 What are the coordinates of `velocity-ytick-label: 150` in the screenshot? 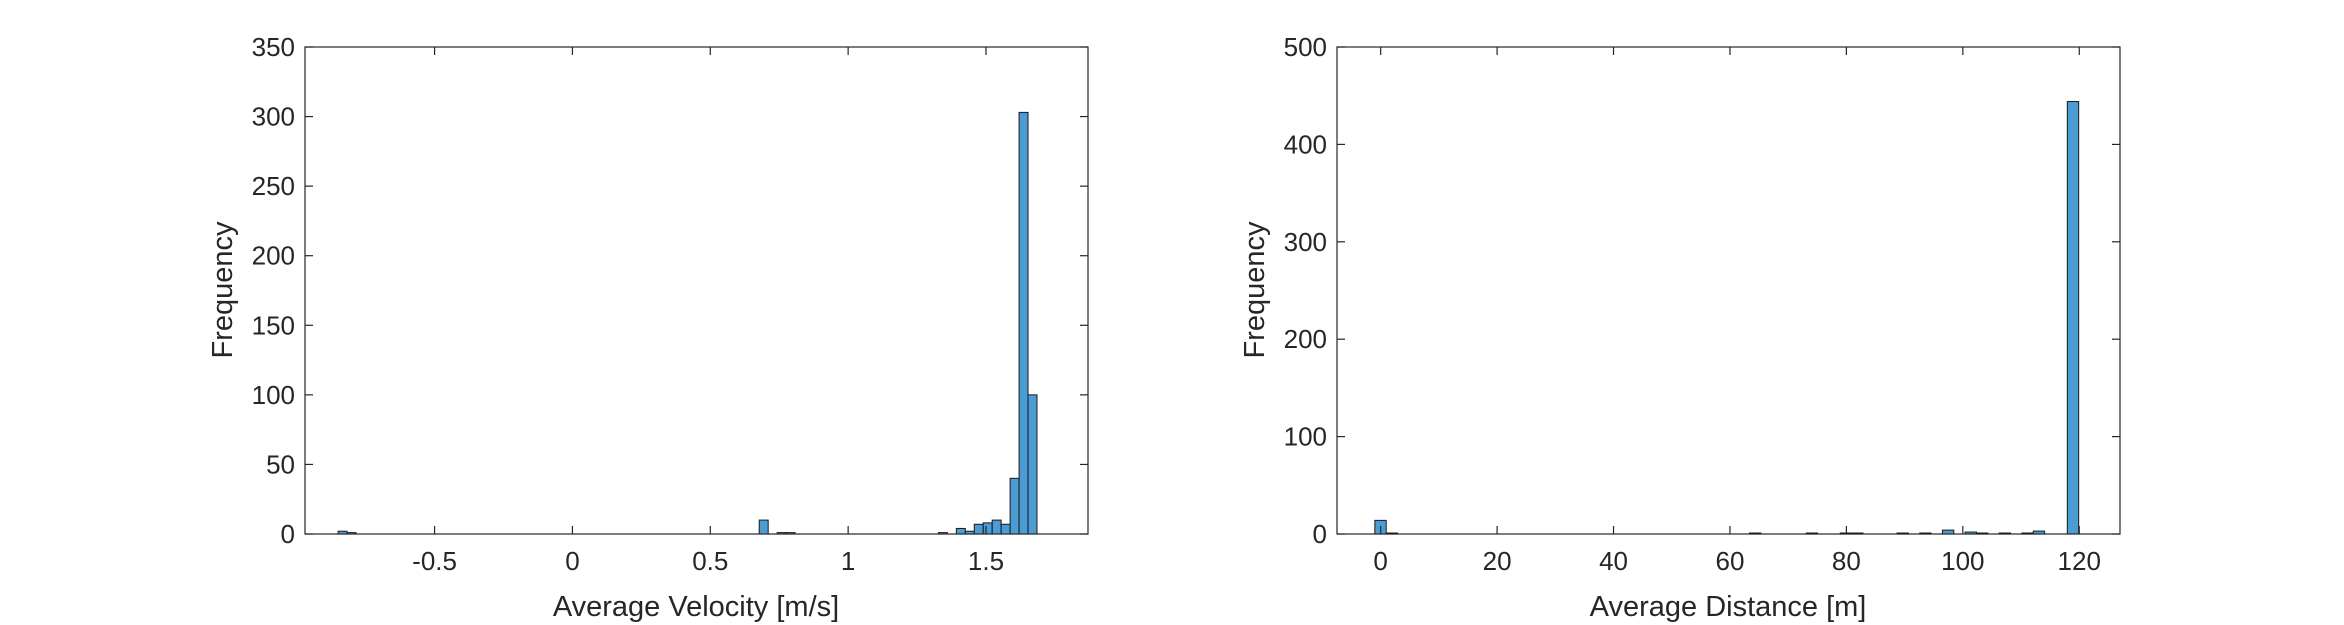 It's located at (273, 325).